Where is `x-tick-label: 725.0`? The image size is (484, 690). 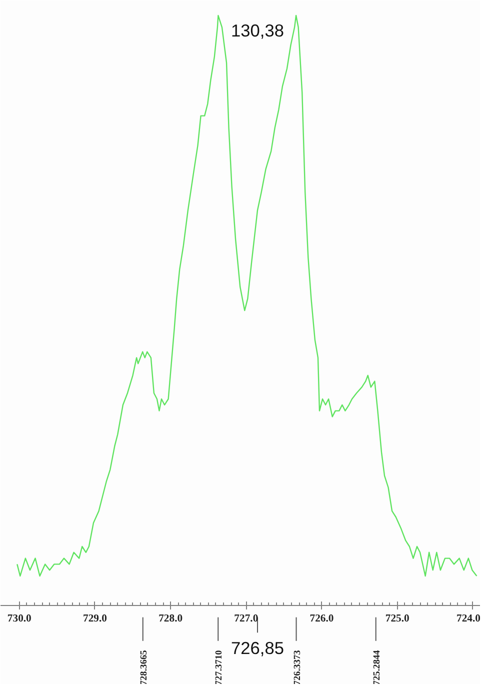 x-tick-label: 725.0 is located at coordinates (397, 619).